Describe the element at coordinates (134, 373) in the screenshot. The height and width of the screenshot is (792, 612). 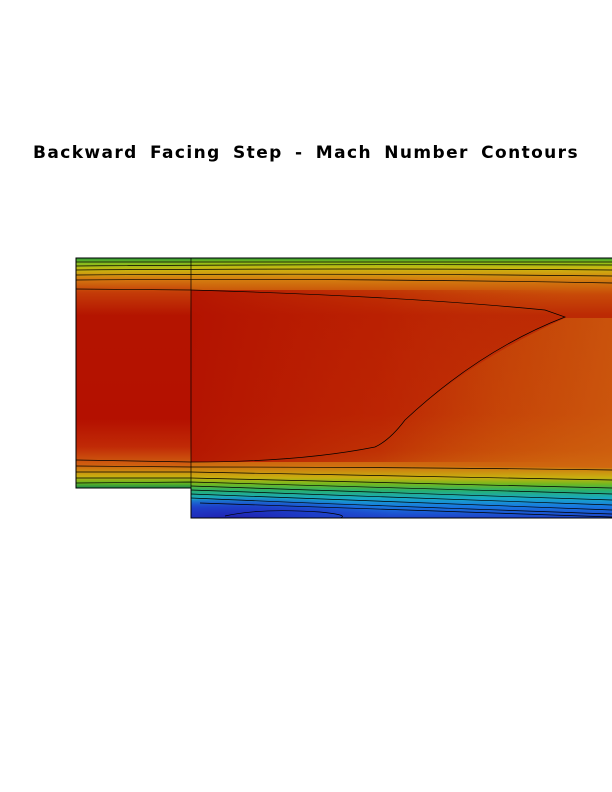
I see `inlet-region` at that location.